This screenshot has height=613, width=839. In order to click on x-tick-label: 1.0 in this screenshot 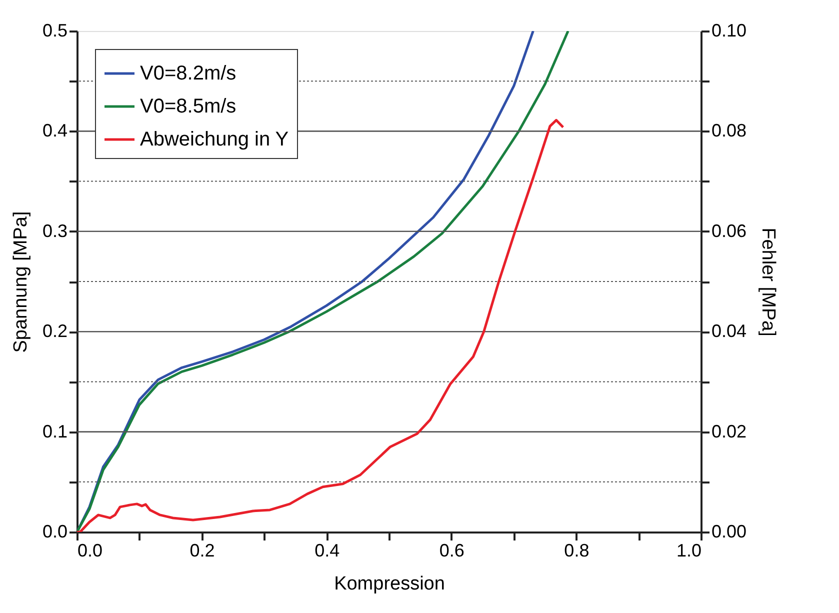, I will do `click(689, 550)`.